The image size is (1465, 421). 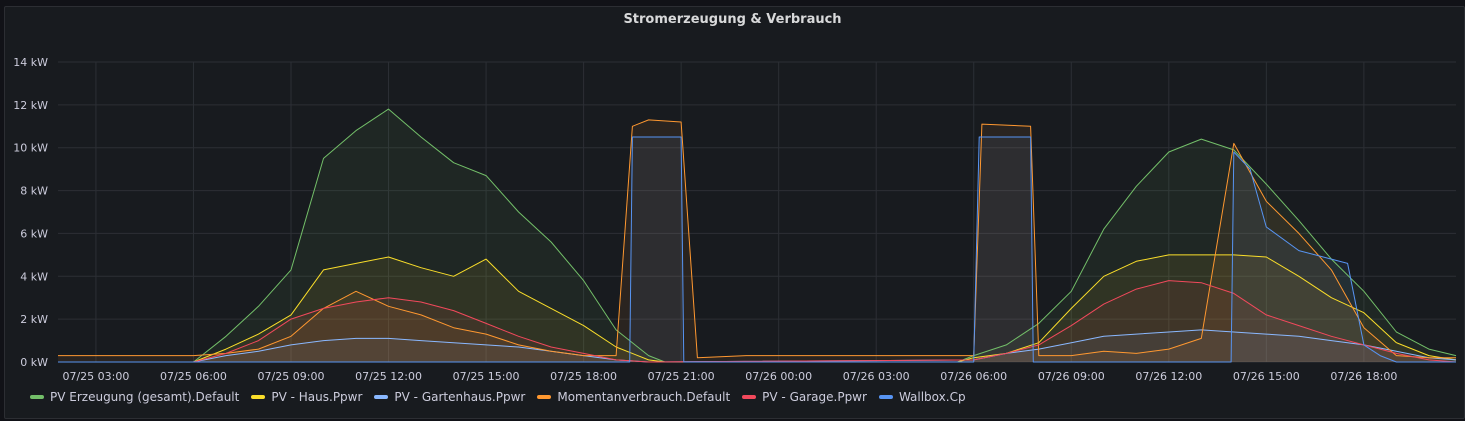 I want to click on legend-item: PV - Garage.Ppwr, so click(x=804, y=397).